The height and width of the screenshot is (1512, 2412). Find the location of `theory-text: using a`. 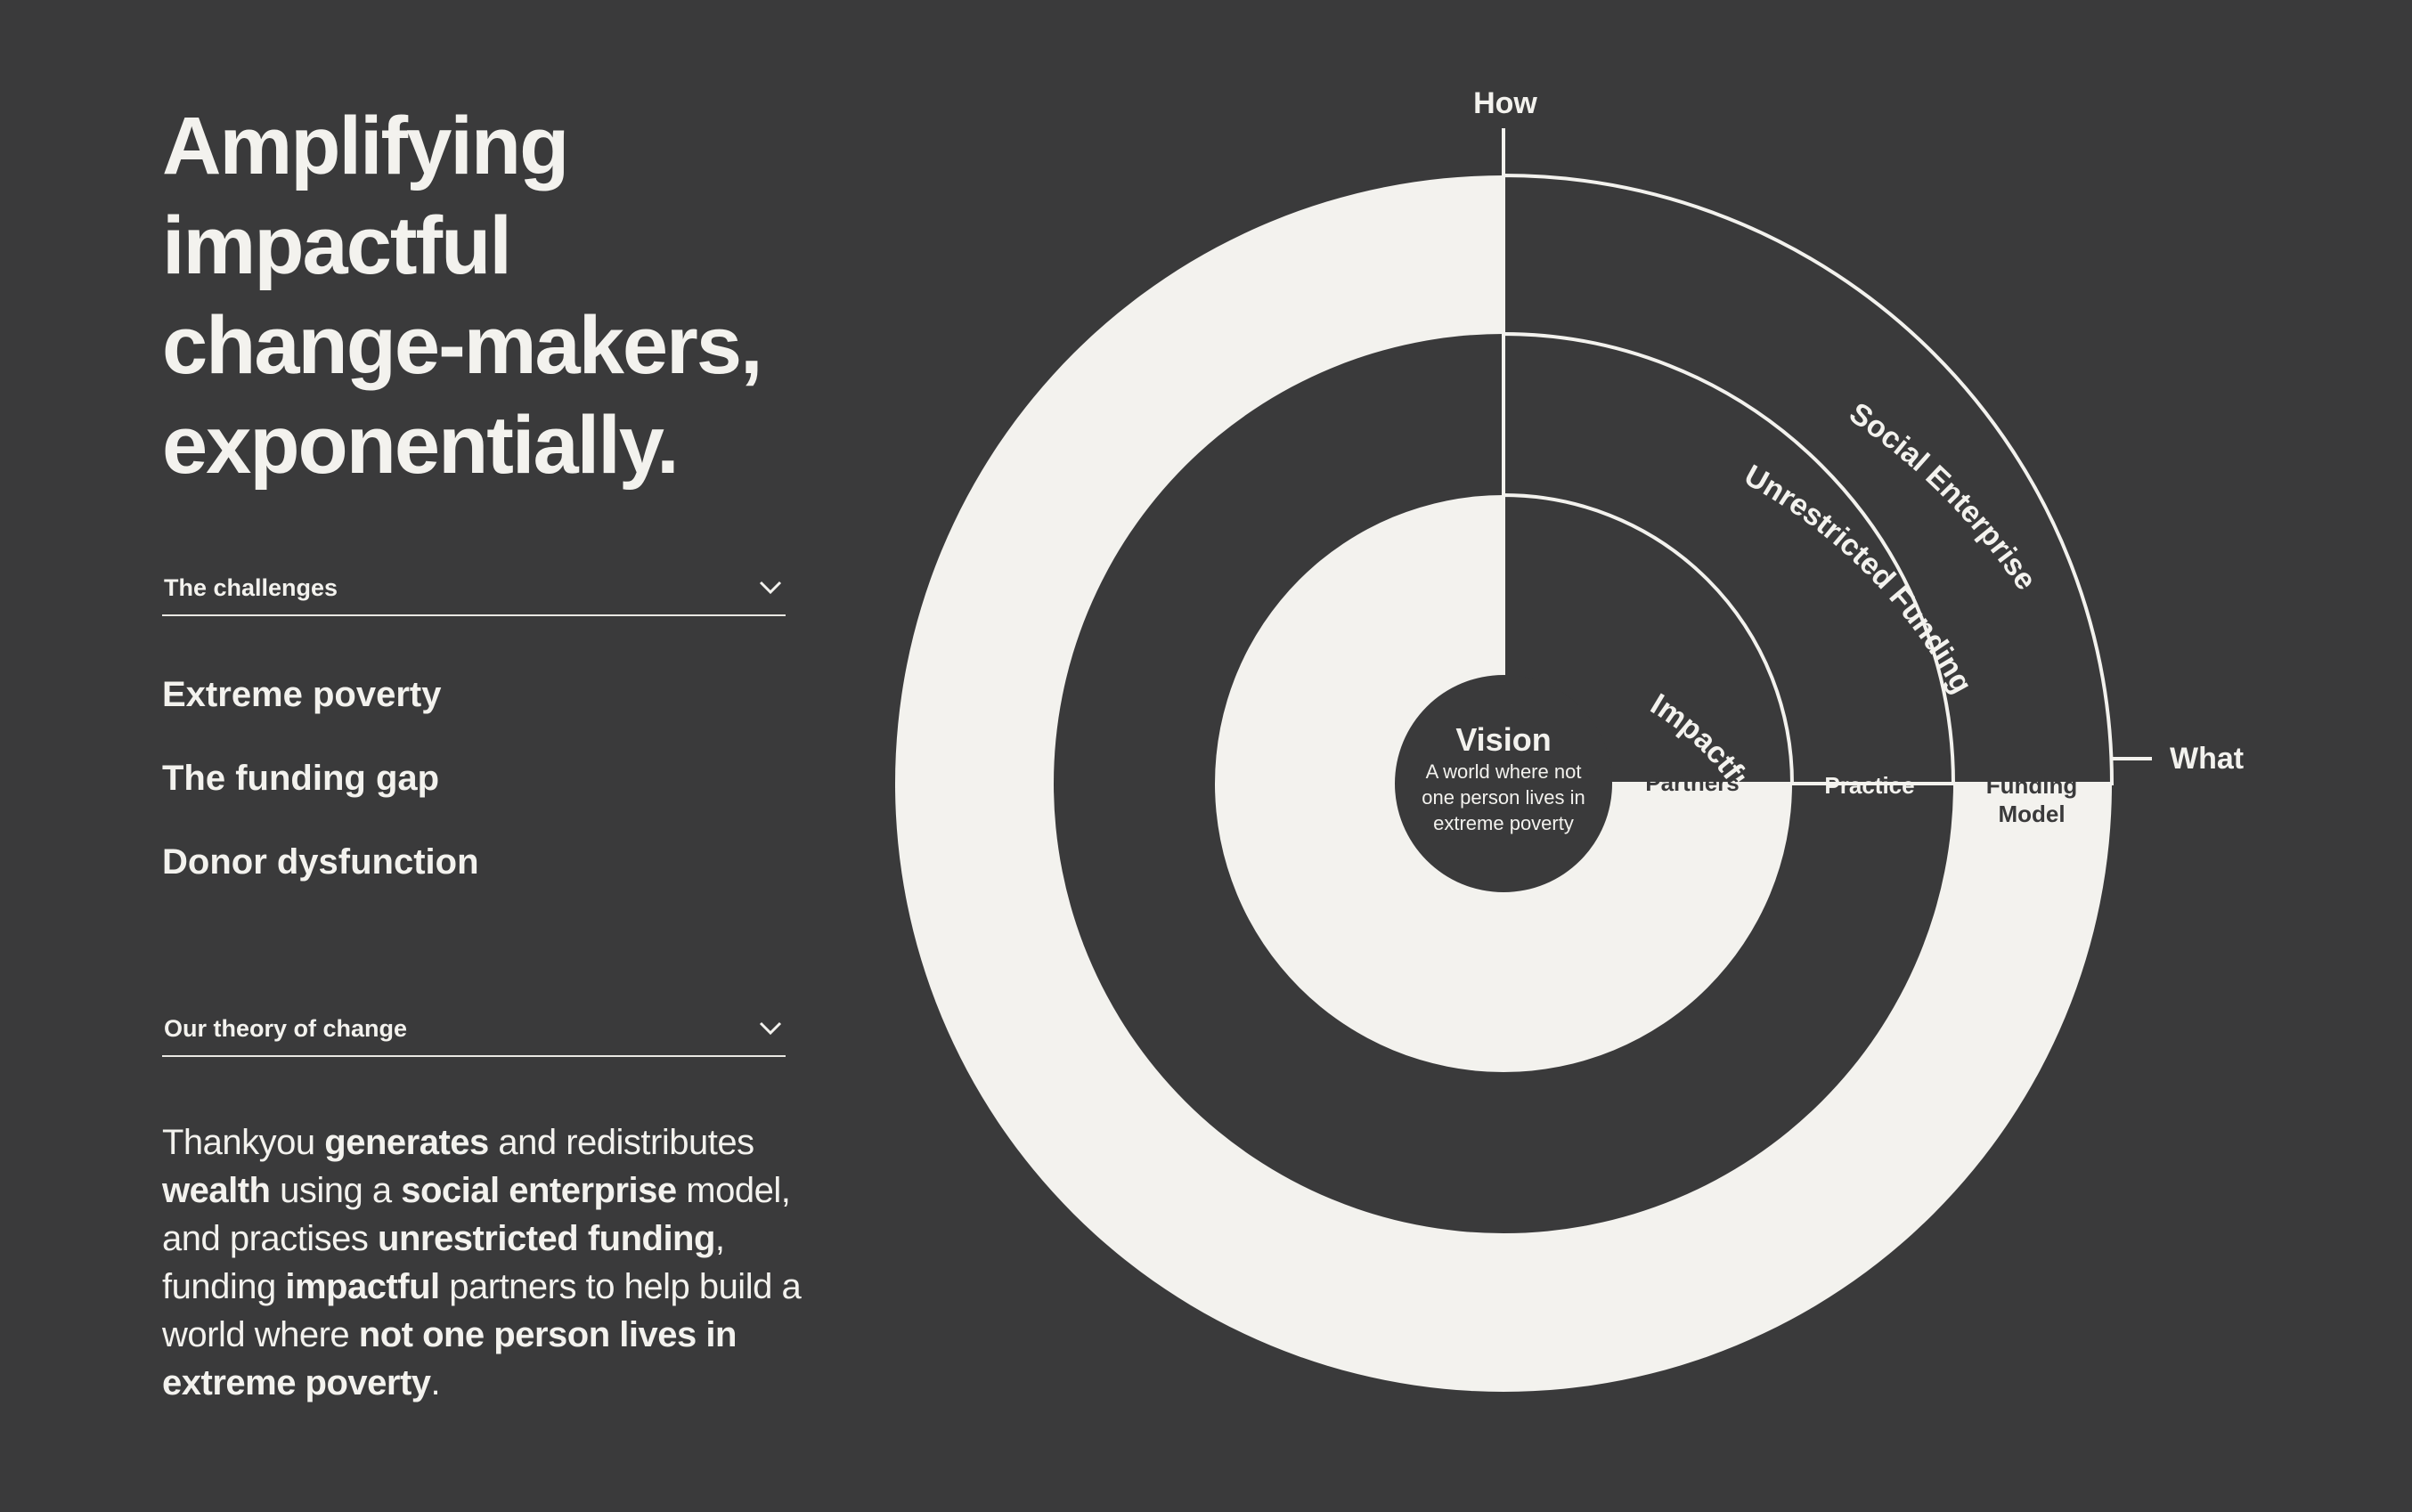

theory-text: using a is located at coordinates (336, 1190).